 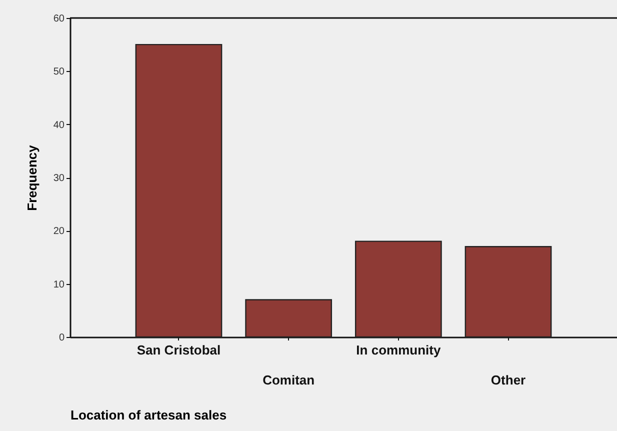 I want to click on y-tick-label: 60, so click(x=59, y=19).